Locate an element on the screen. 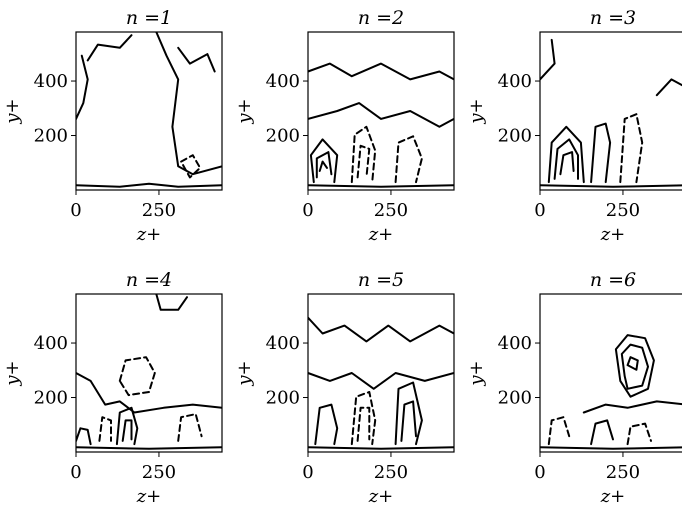 The width and height of the screenshot is (682, 507). panel-title: n =3 is located at coordinates (613, 18).